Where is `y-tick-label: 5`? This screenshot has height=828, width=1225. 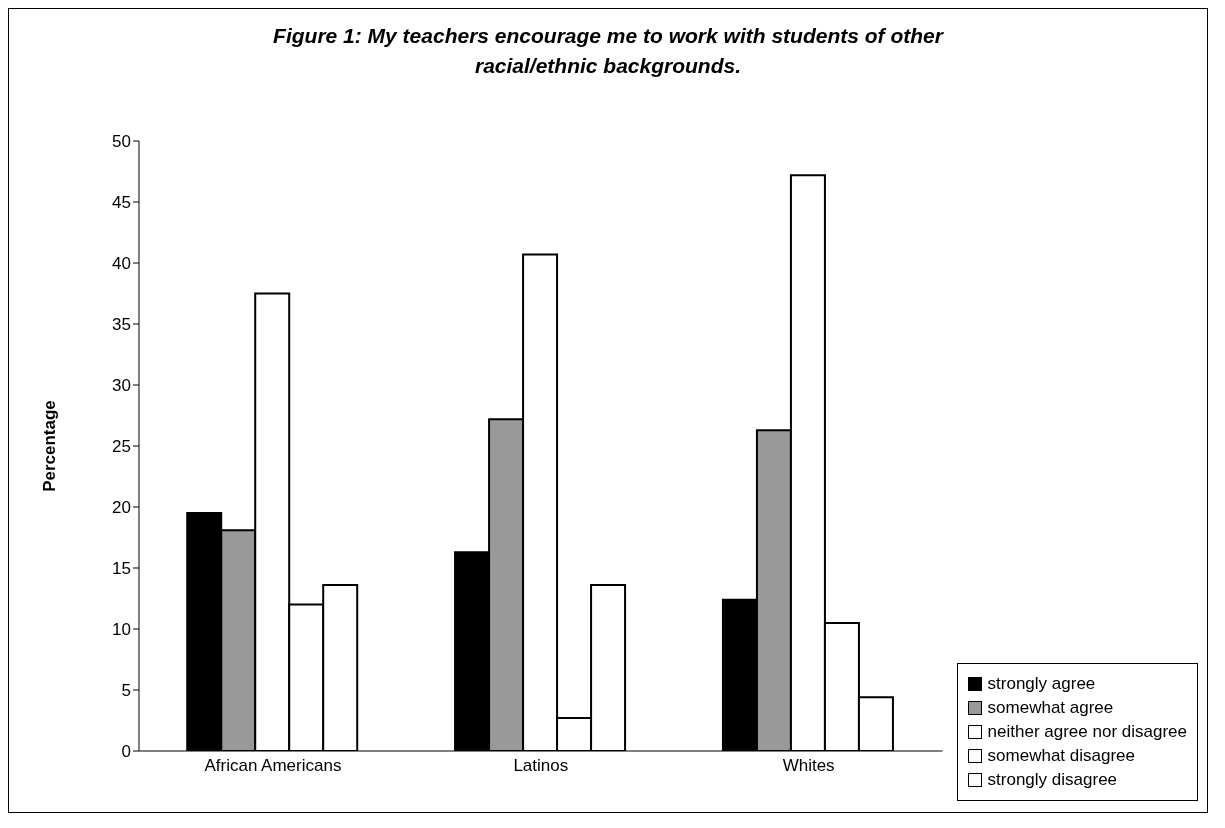 y-tick-label: 5 is located at coordinates (126, 691).